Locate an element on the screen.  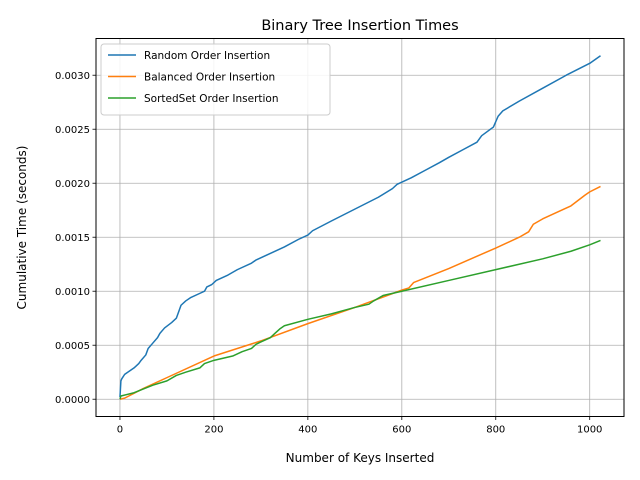
x-axis-label: Number of Keys Inserted is located at coordinates (360, 458).